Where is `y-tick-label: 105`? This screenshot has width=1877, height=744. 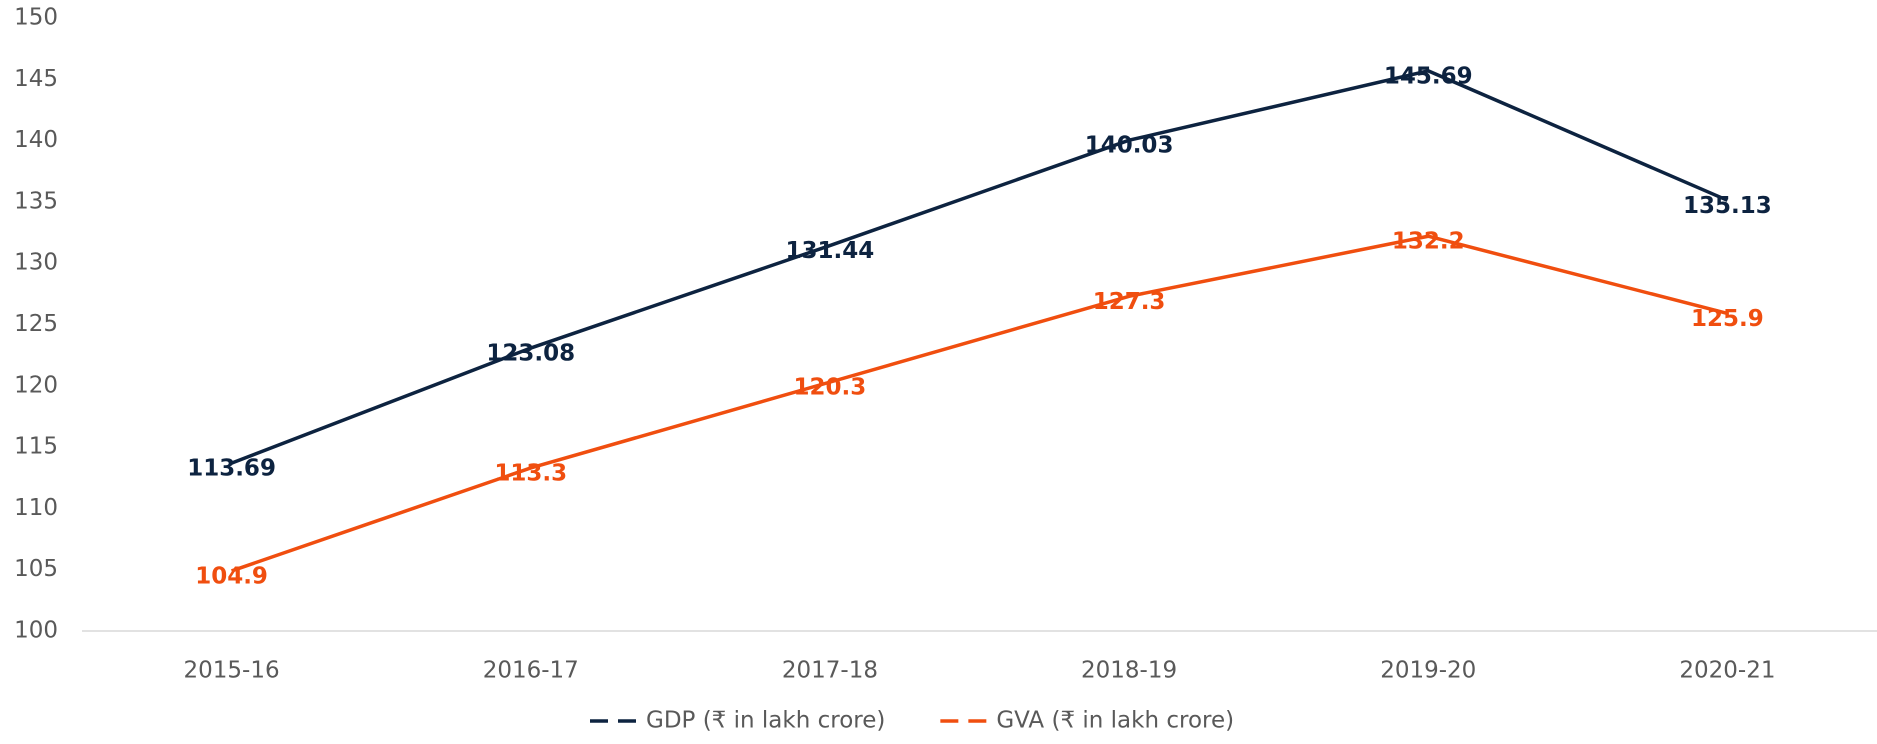 y-tick-label: 105 is located at coordinates (36, 569).